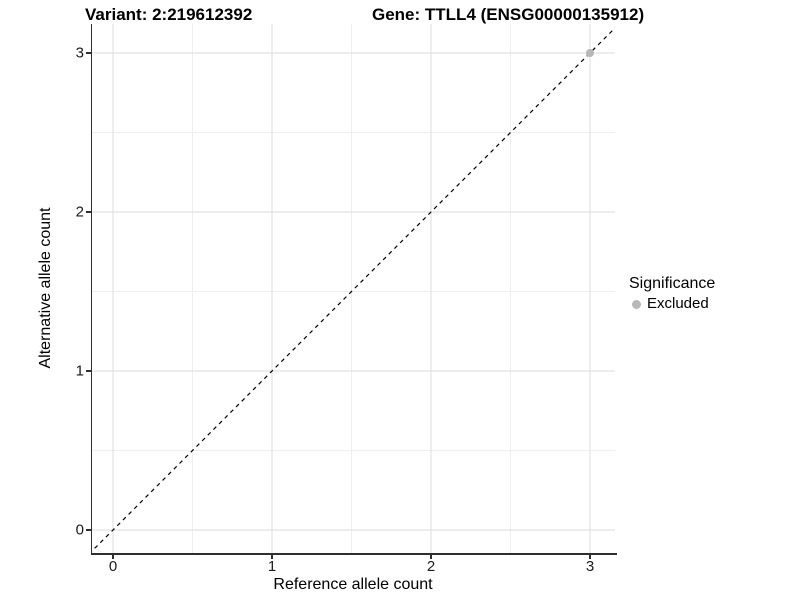  I want to click on plot-title-gene: Gene: TTLL4 (ENSG00000135912), so click(508, 14).